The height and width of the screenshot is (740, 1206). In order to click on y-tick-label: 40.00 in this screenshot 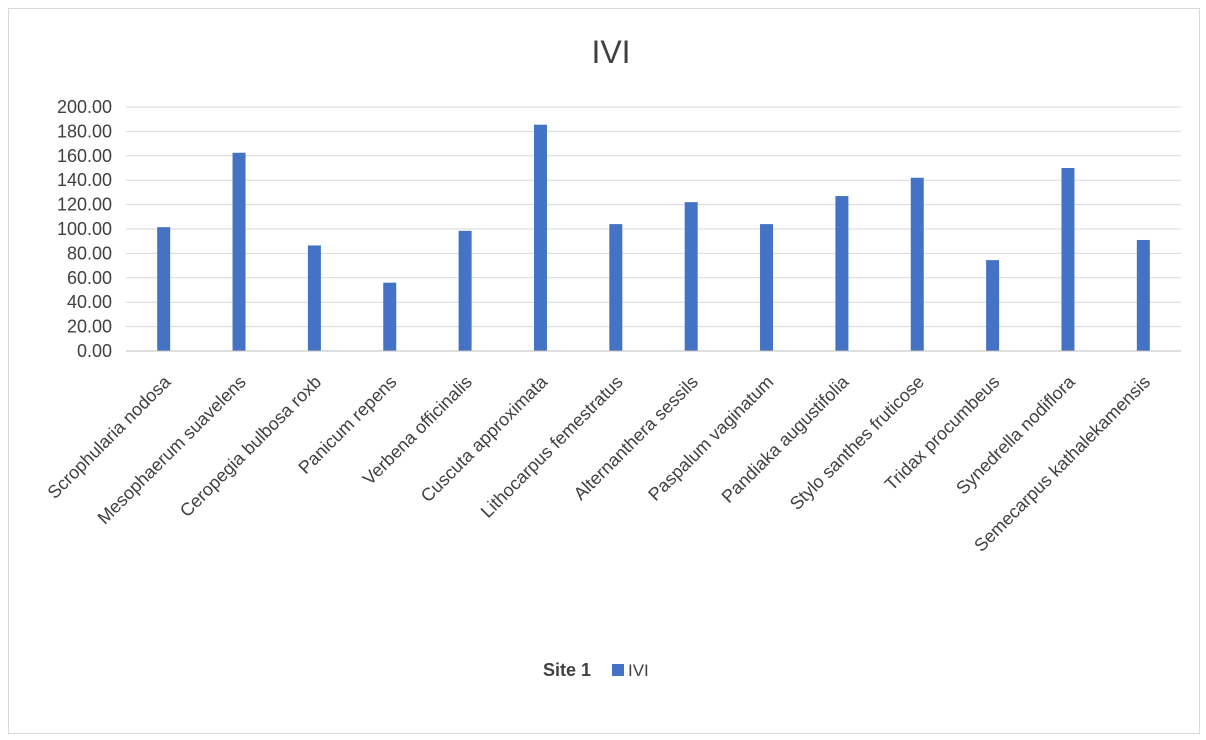, I will do `click(89, 302)`.